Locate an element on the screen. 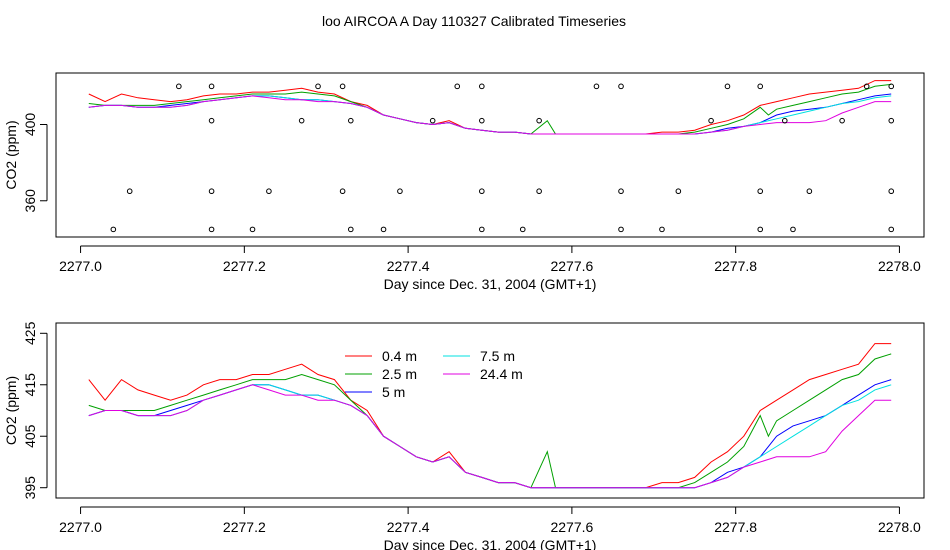 The width and height of the screenshot is (950, 550). y-tick-label: 400 is located at coordinates (30, 125).